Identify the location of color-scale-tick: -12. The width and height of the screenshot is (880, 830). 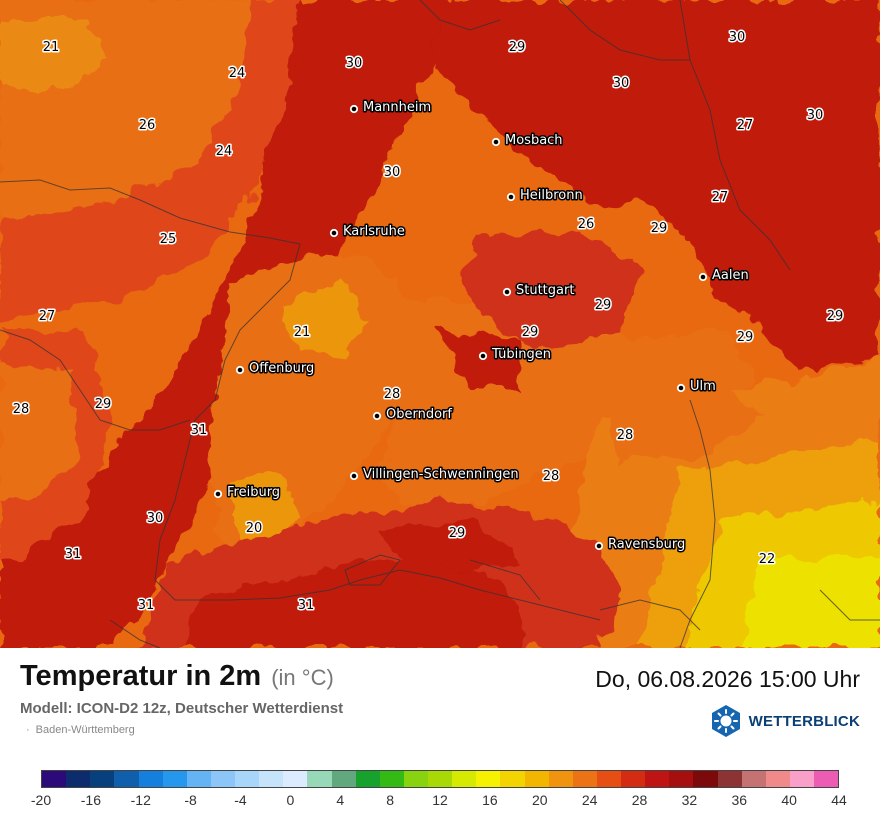
(140, 800).